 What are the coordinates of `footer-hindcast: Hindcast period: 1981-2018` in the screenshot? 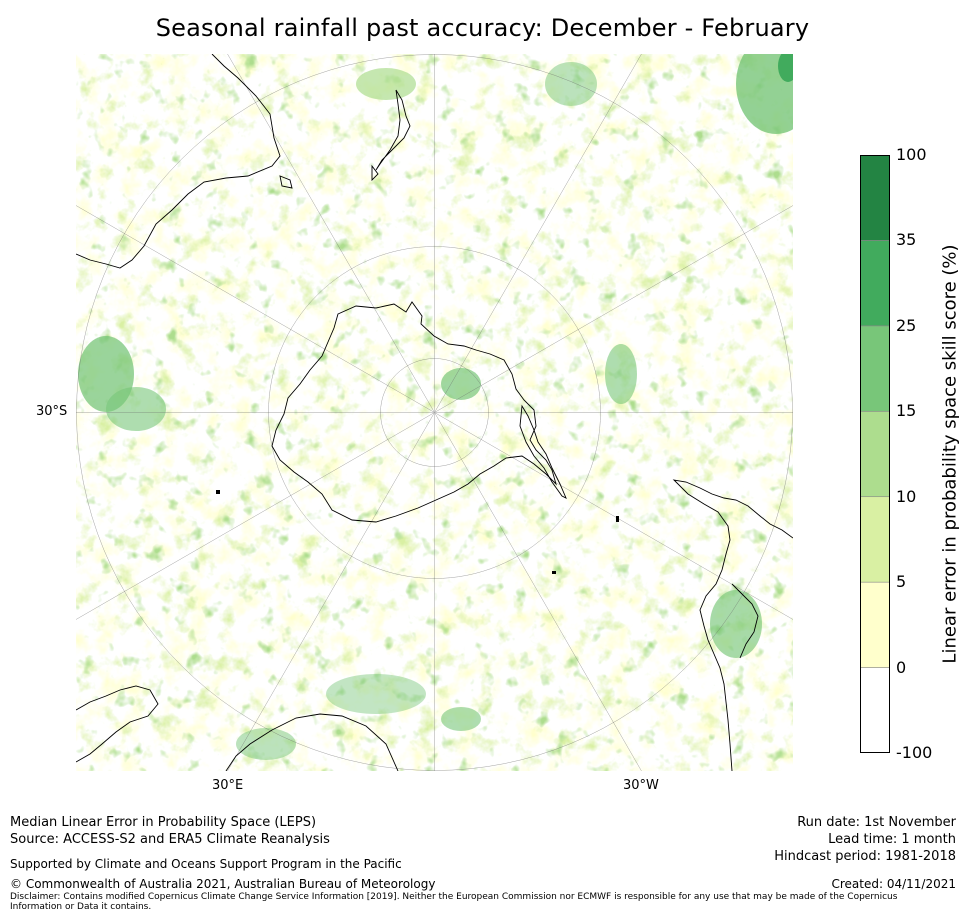 It's located at (865, 856).